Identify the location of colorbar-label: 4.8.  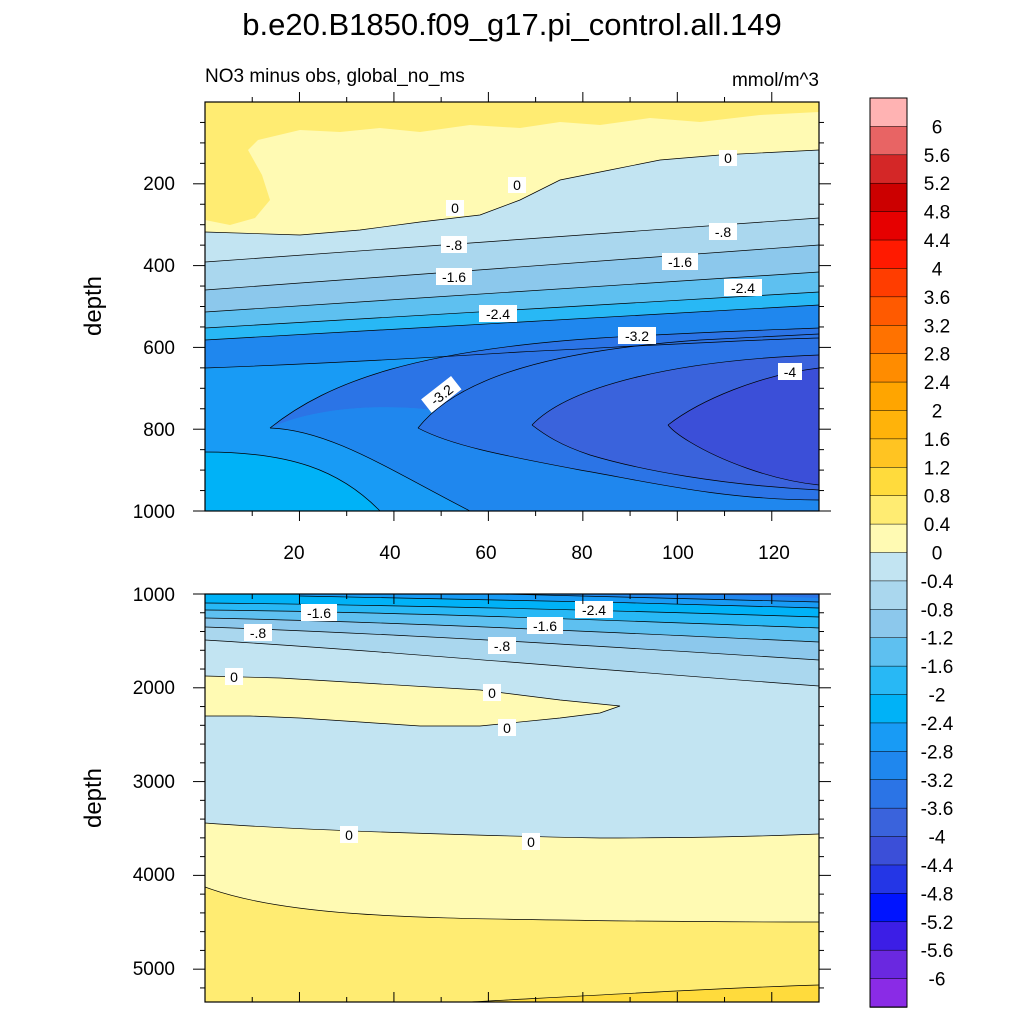
(937, 213).